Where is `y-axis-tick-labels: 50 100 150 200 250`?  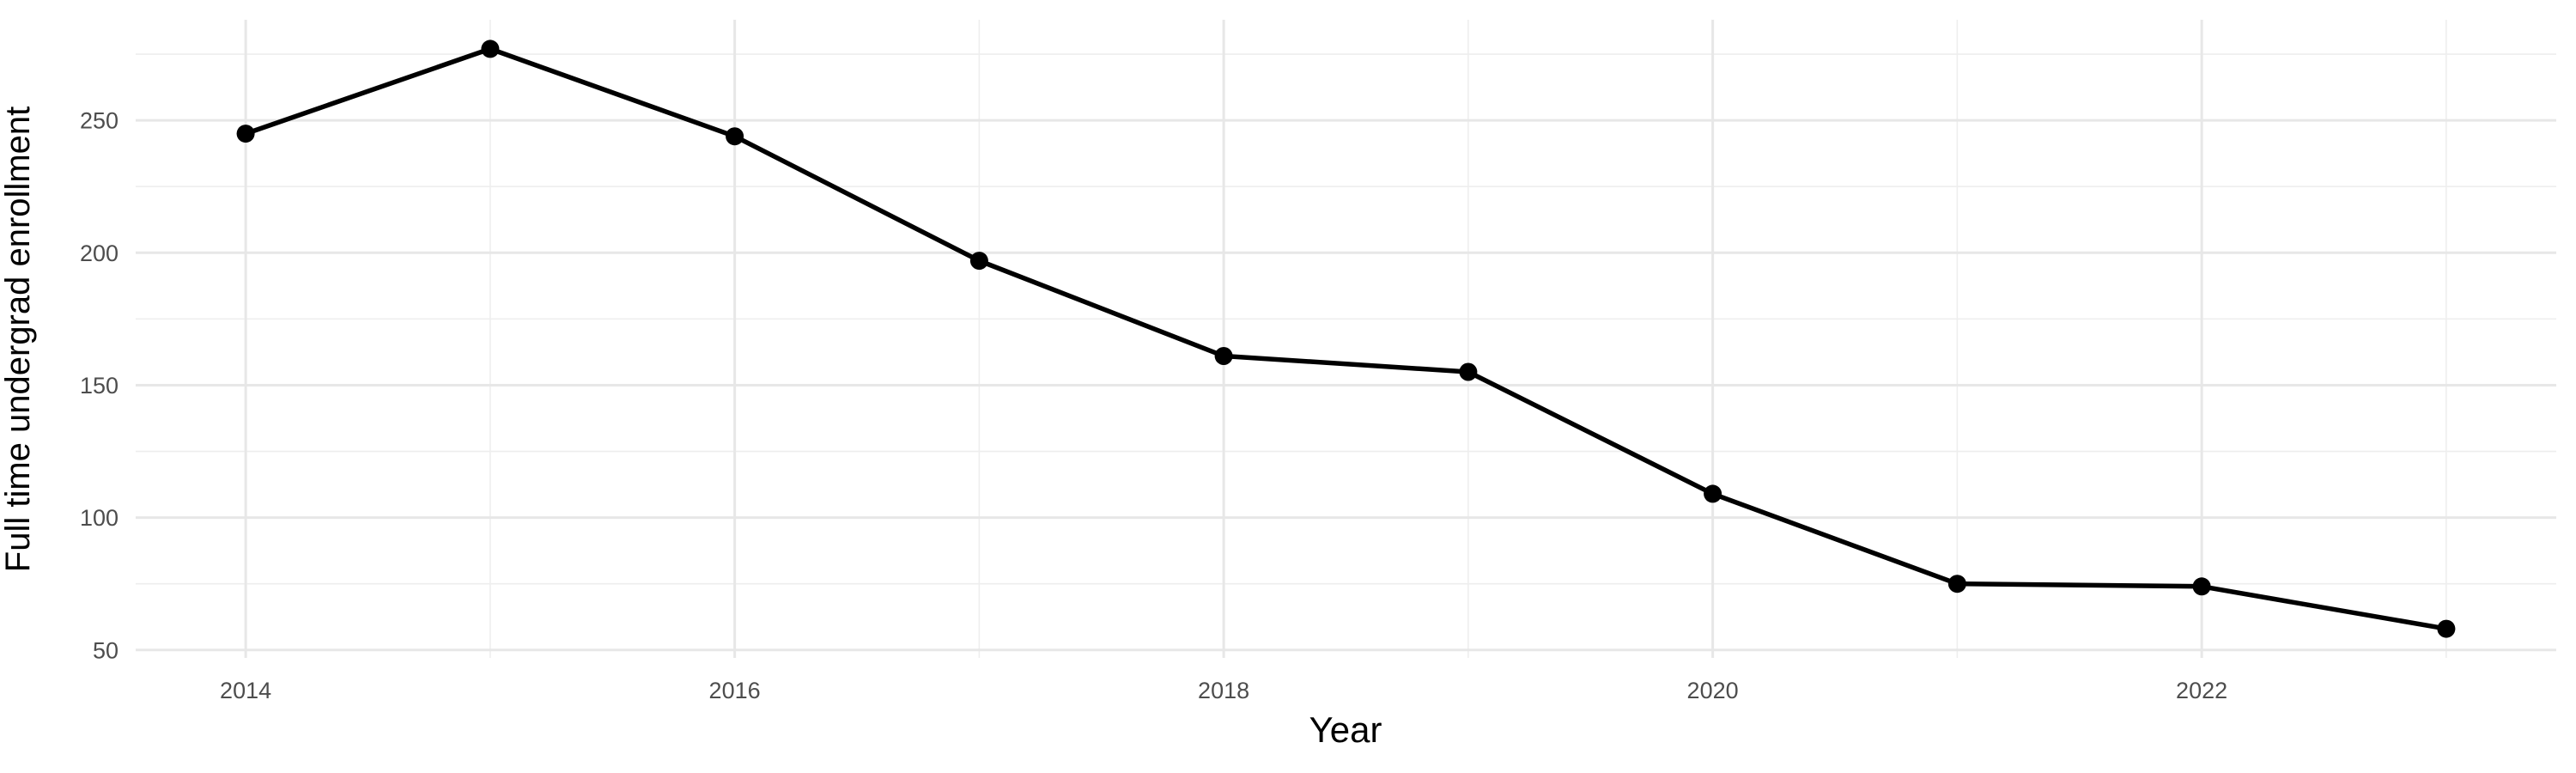 y-axis-tick-labels: 50 100 150 200 250 is located at coordinates (99, 386).